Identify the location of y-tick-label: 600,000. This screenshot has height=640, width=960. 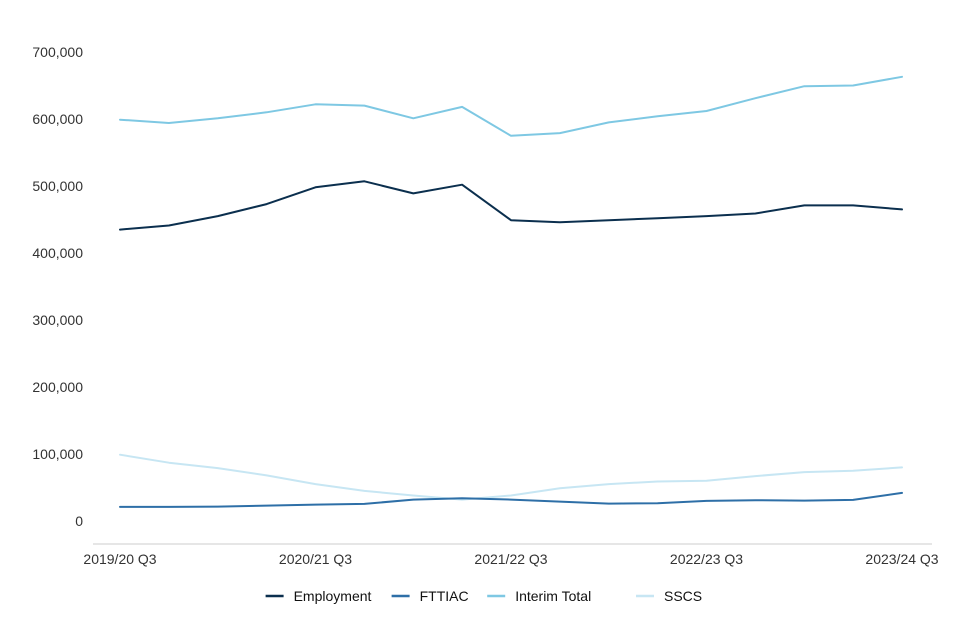
(57, 119).